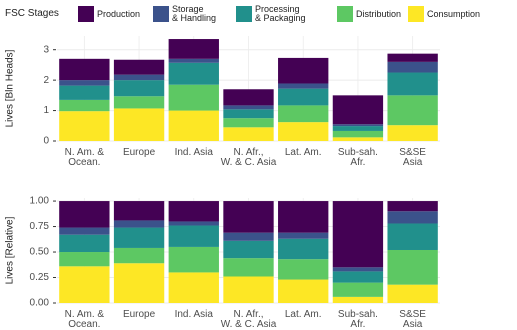  Describe the element at coordinates (32, 13) in the screenshot. I see `legend-title: FSC Stages` at that location.